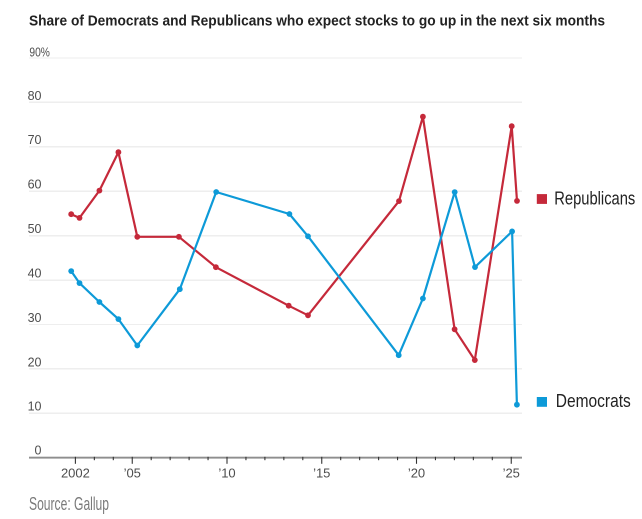 The image size is (642, 519). I want to click on svg-text: 60, so click(35, 185).